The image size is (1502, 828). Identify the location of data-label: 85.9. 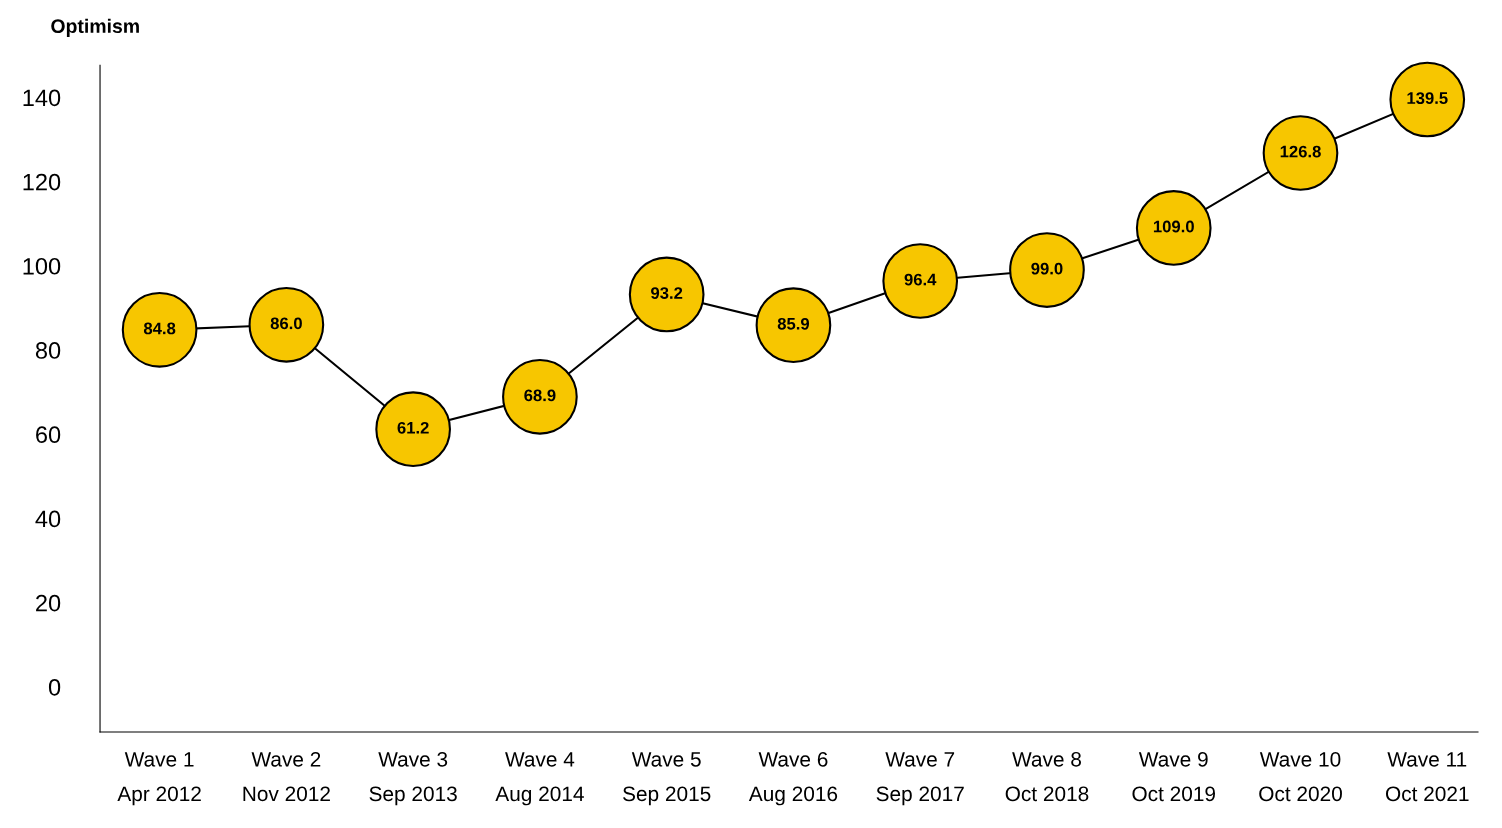
(793, 323).